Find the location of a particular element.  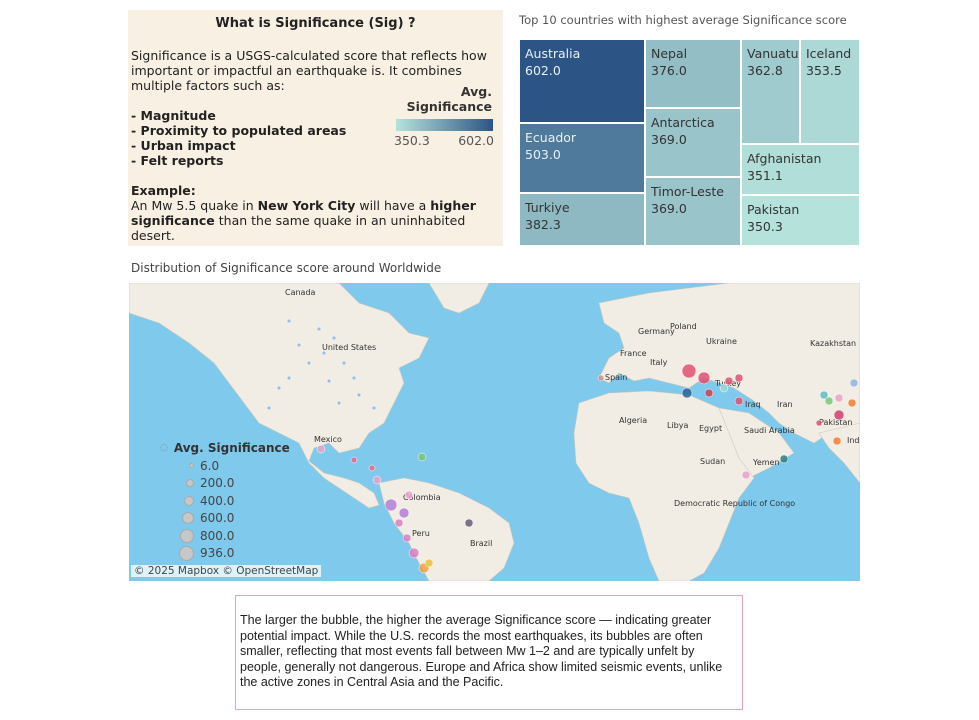

treemap-tile-ecuador: Ecuador 503.0 is located at coordinates (582, 158).